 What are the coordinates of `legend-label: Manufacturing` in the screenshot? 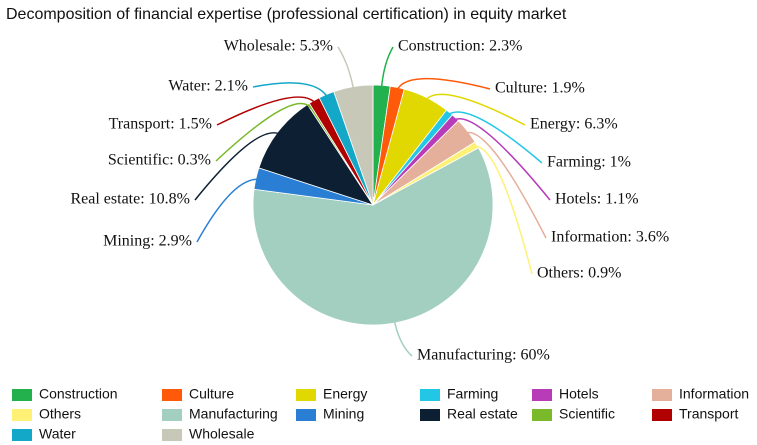 It's located at (233, 414).